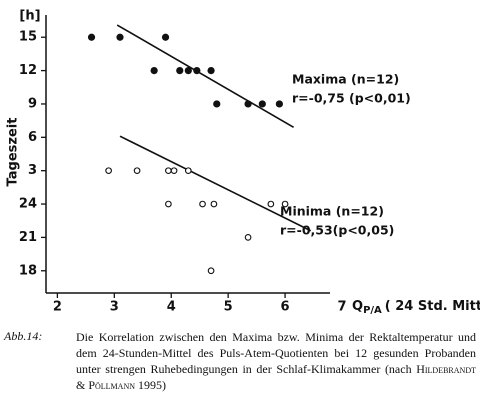 Image resolution: width=480 pixels, height=400 pixels. What do you see at coordinates (332, 211) in the screenshot?
I see `series-name: Minima (n=12)` at bounding box center [332, 211].